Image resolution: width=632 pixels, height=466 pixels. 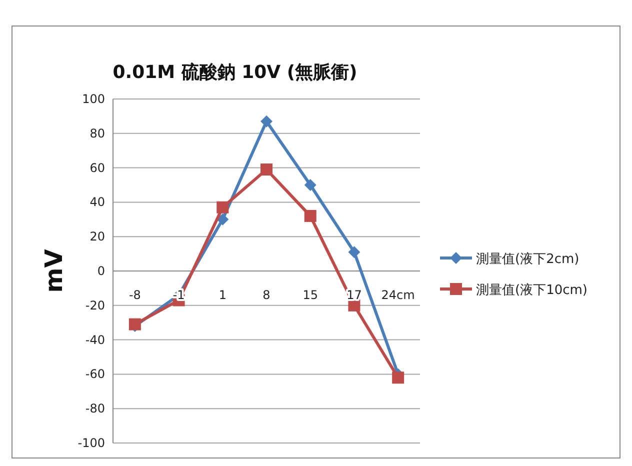 I want to click on y-tick-label: 0, so click(x=101, y=271).